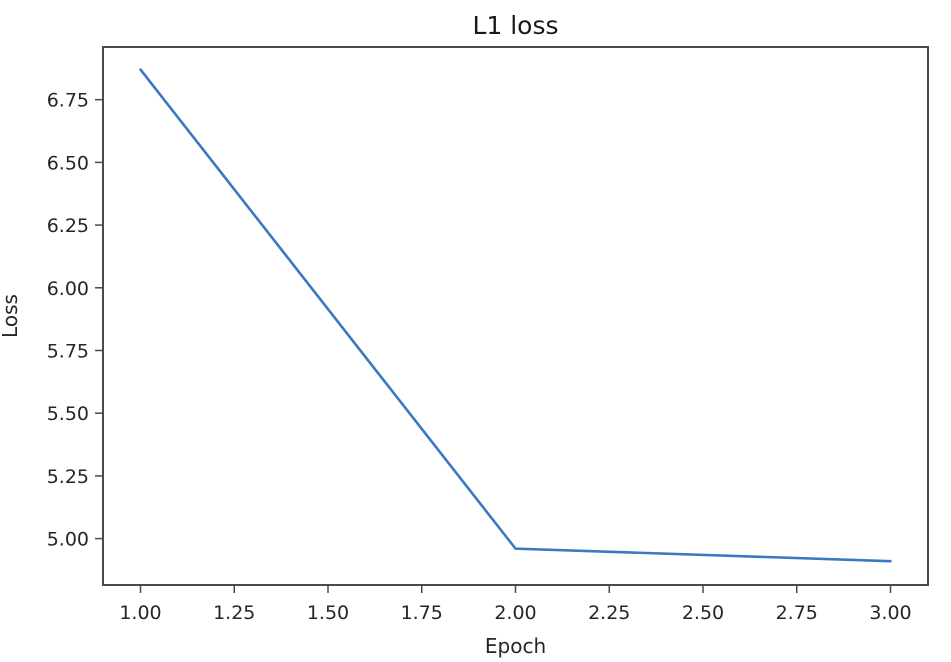  What do you see at coordinates (68, 414) in the screenshot?
I see `y-tick-label: 5.50` at bounding box center [68, 414].